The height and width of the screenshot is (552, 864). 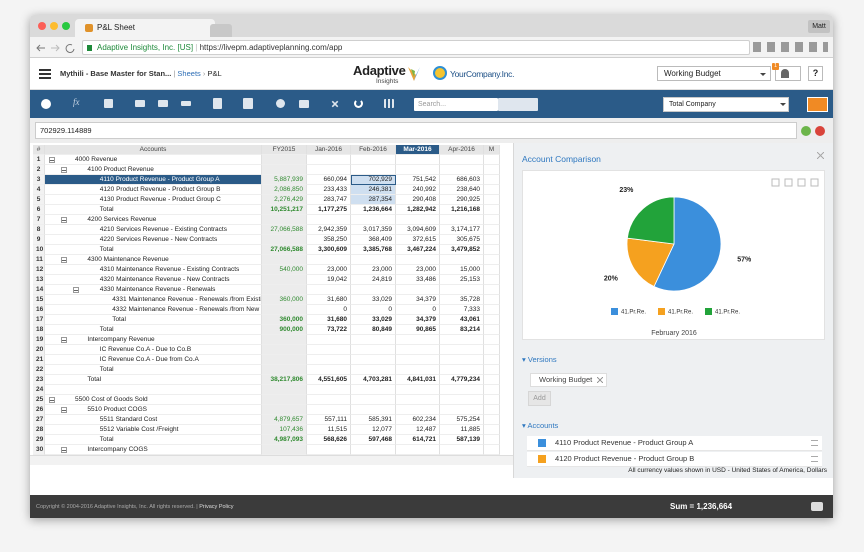 What do you see at coordinates (54, 26) in the screenshot?
I see `minimize-button` at bounding box center [54, 26].